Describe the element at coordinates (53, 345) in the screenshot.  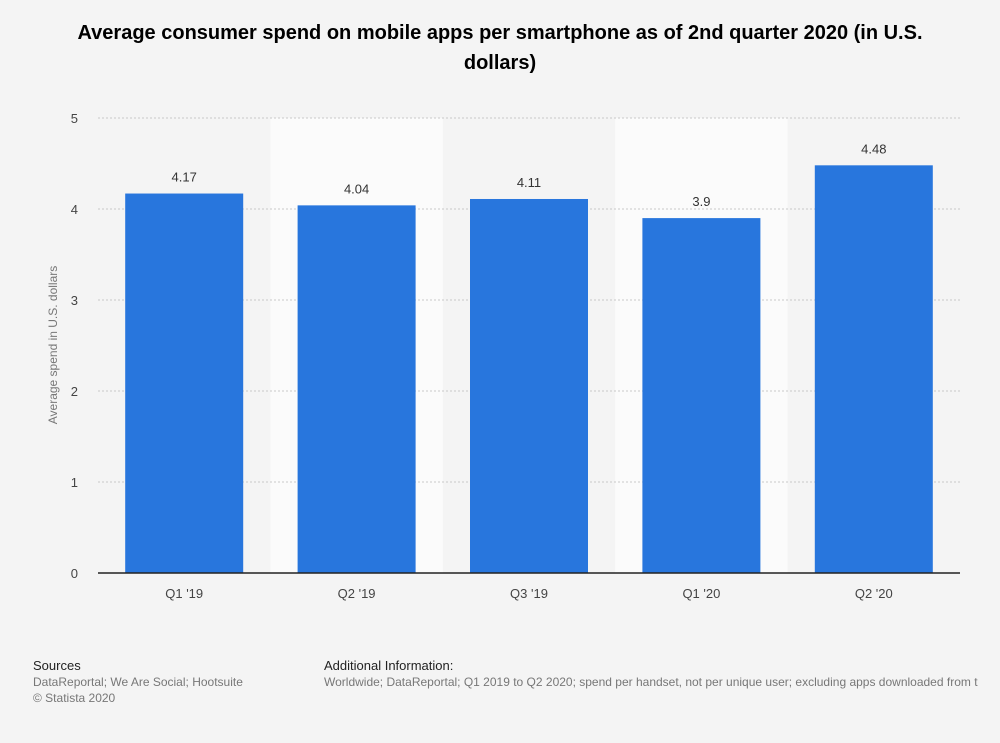
I see `y-axis-label: Average spend in U.S. dollars` at that location.